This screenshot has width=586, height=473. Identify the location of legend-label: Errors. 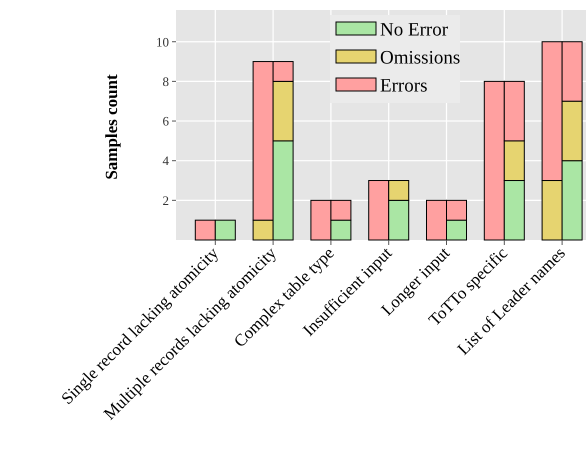
(404, 86).